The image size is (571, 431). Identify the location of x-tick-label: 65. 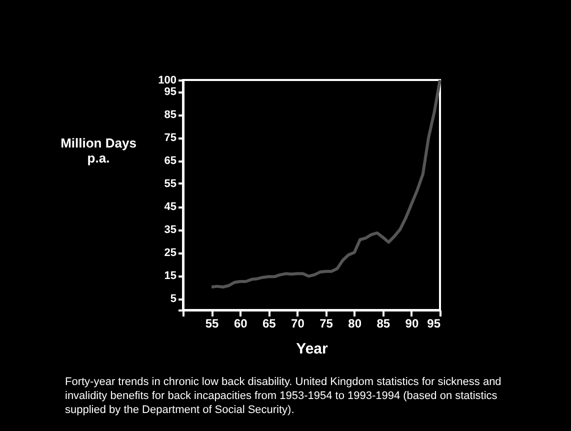
(269, 323).